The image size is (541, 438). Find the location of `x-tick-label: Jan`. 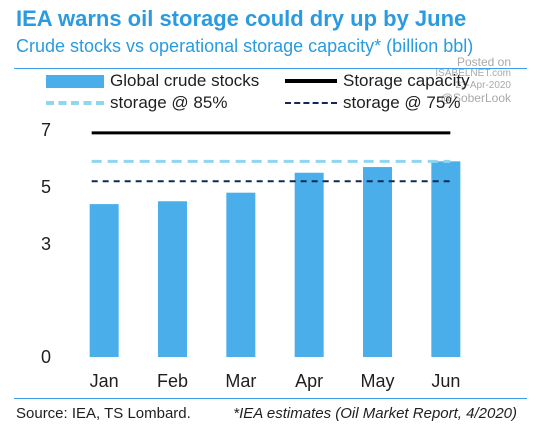

x-tick-label: Jan is located at coordinates (104, 381).